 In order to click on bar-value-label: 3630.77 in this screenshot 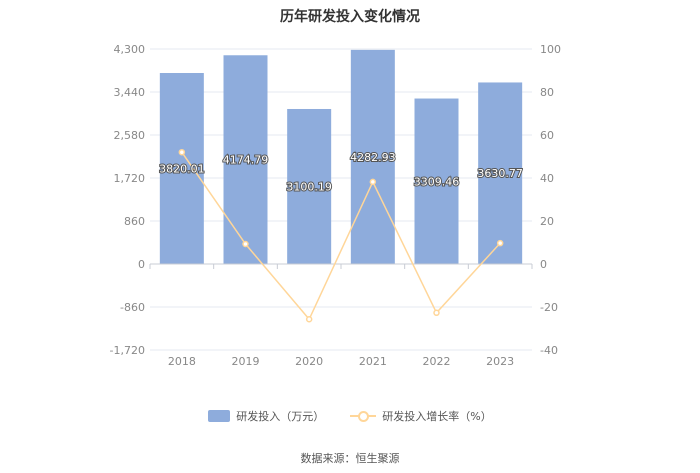, I will do `click(500, 173)`.